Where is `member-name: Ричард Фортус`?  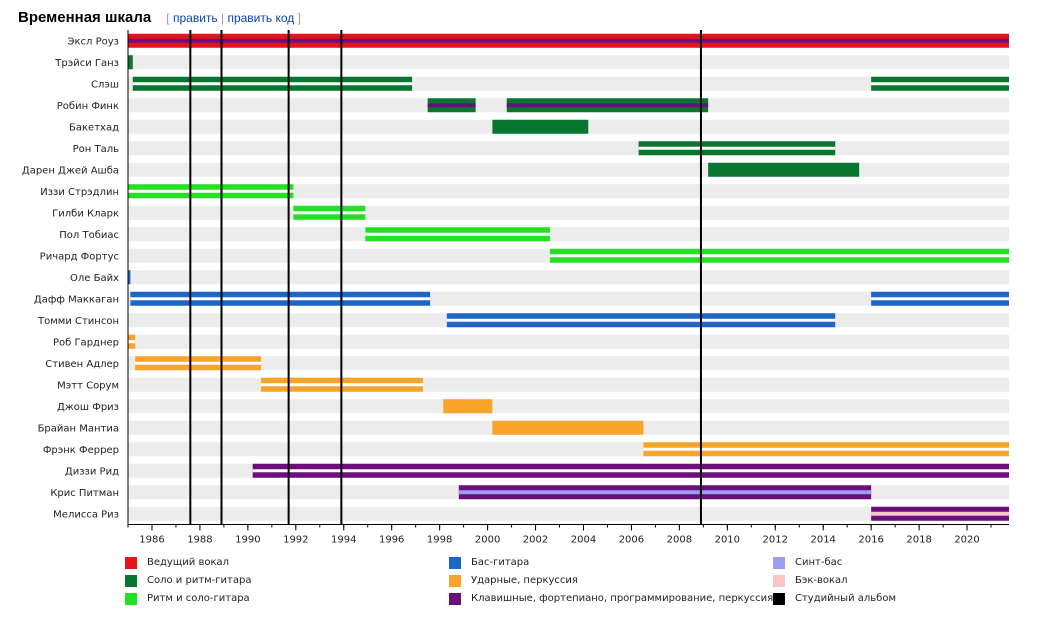
member-name: Ричард Фортус is located at coordinates (79, 256).